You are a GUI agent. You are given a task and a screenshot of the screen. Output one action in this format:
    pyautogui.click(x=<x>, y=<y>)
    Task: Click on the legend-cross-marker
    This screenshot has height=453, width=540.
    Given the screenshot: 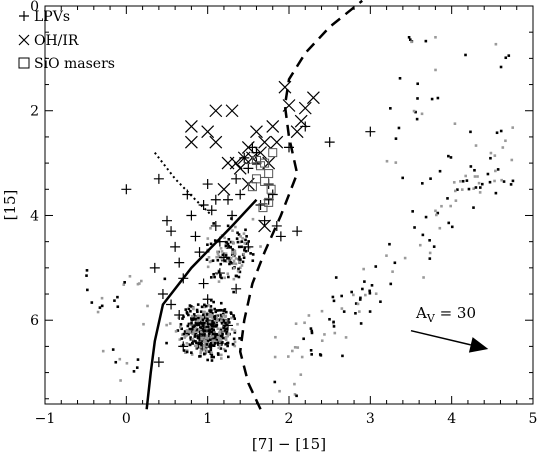 What is the action you would take?
    pyautogui.click(x=24, y=40)
    